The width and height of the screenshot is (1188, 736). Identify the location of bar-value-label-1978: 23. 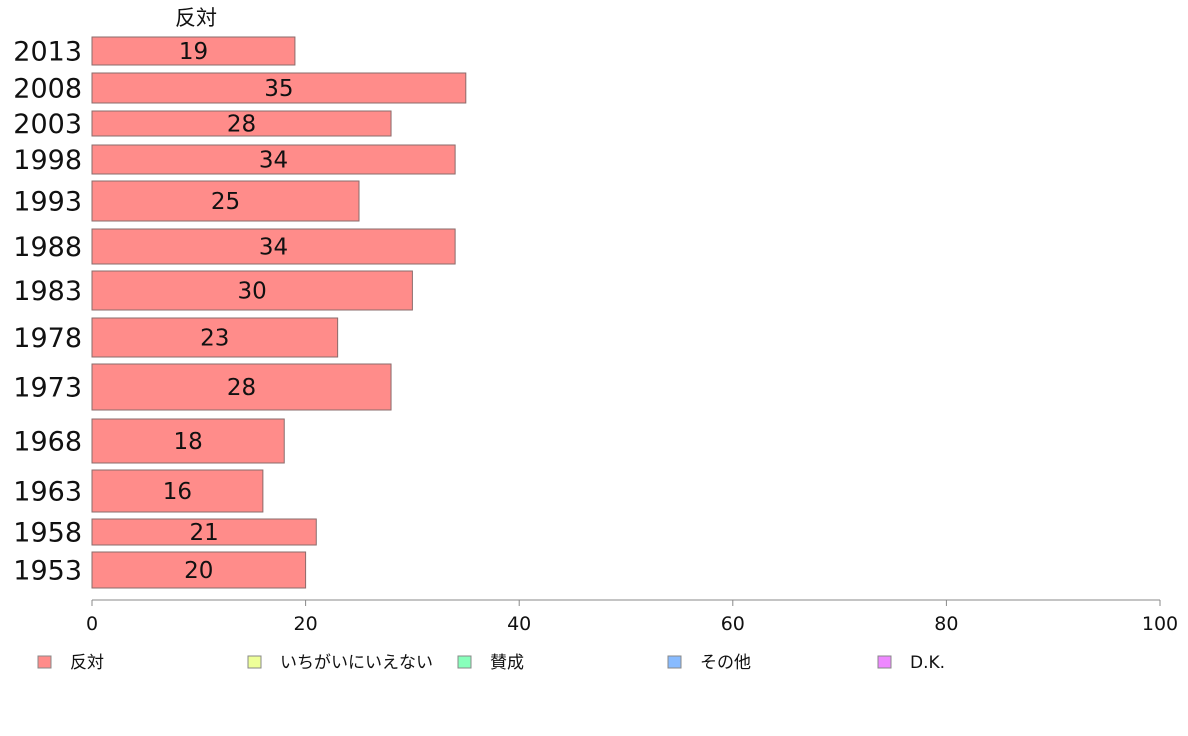
(214, 339).